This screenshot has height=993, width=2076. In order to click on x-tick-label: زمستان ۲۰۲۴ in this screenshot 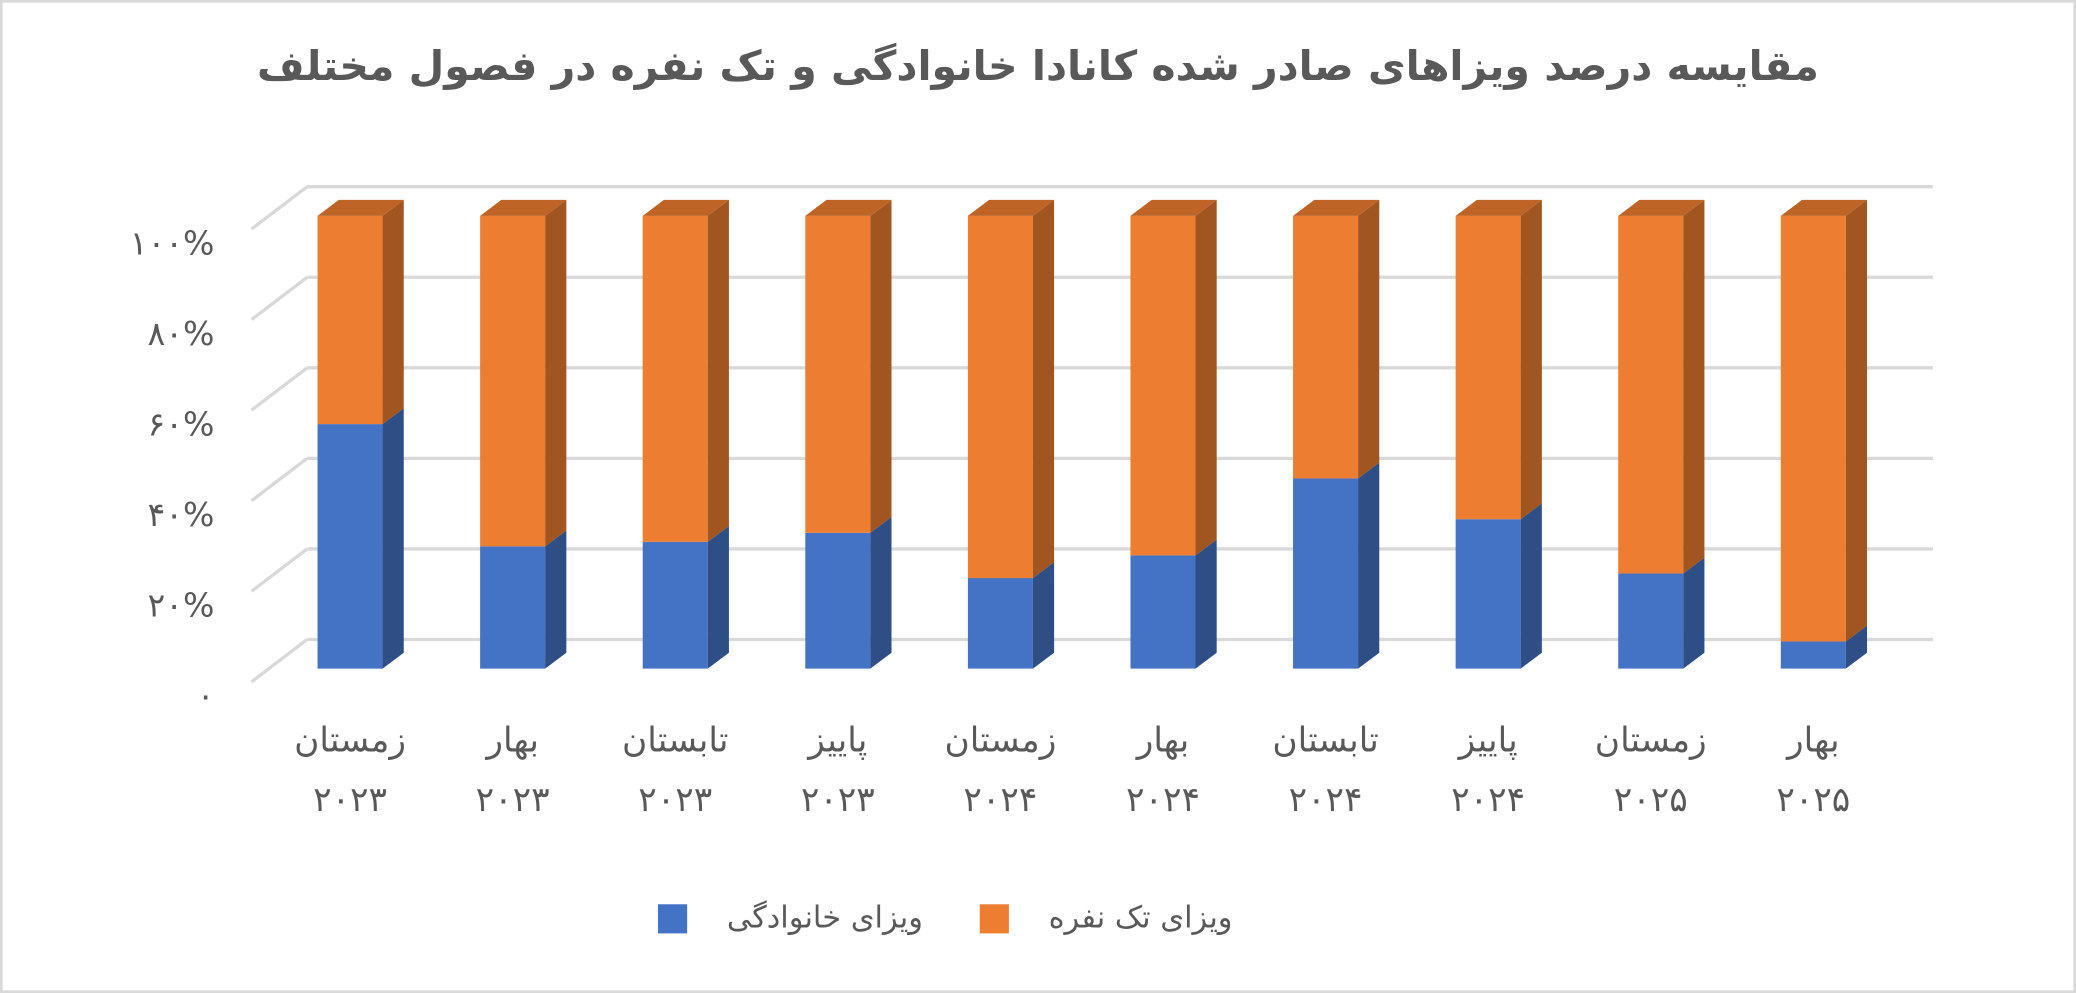, I will do `click(1000, 770)`.